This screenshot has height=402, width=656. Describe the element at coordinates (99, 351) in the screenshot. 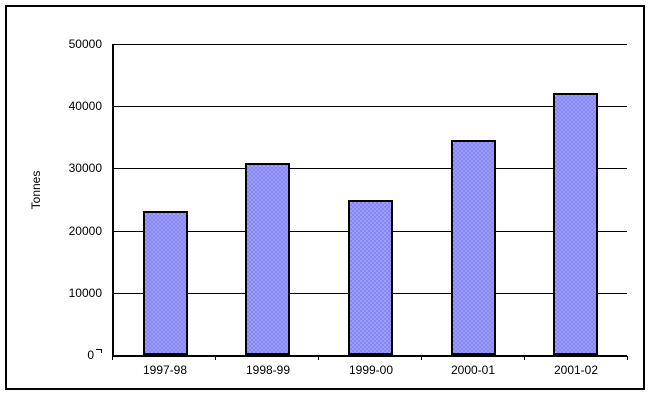

I see `zero-tick-mark` at that location.